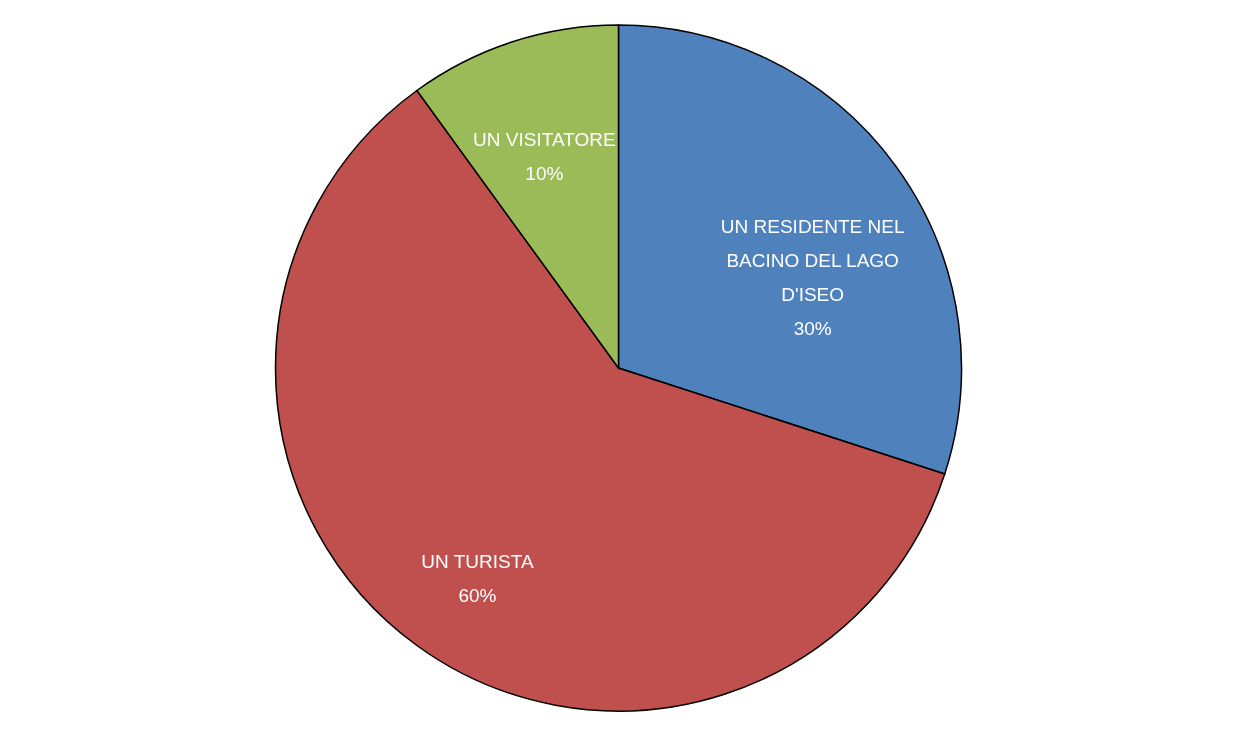 The height and width of the screenshot is (736, 1237). Describe the element at coordinates (812, 328) in the screenshot. I see `data-label: 30%` at that location.